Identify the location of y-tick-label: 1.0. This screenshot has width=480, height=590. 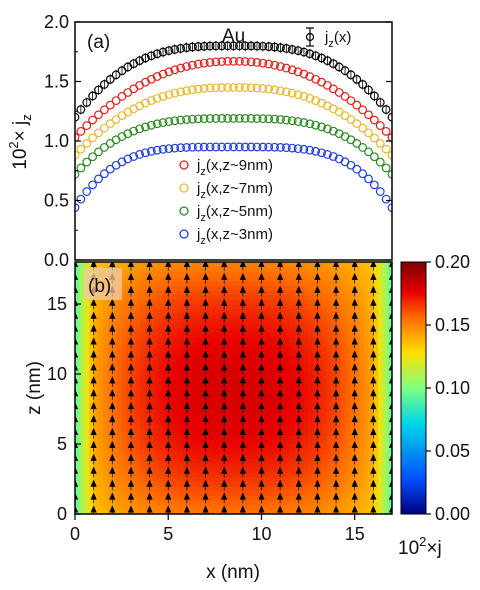
(56, 141).